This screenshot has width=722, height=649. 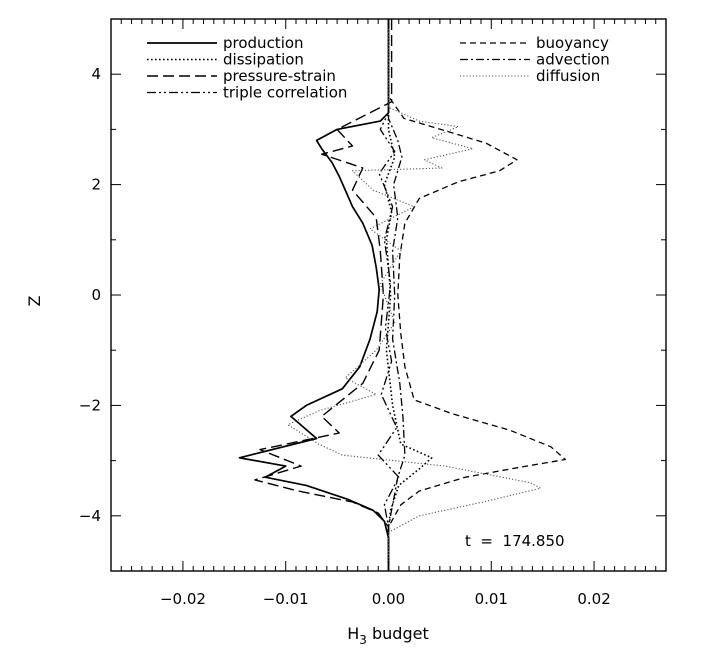 I want to click on x-axis-label-suffix: budget, so click(x=398, y=633).